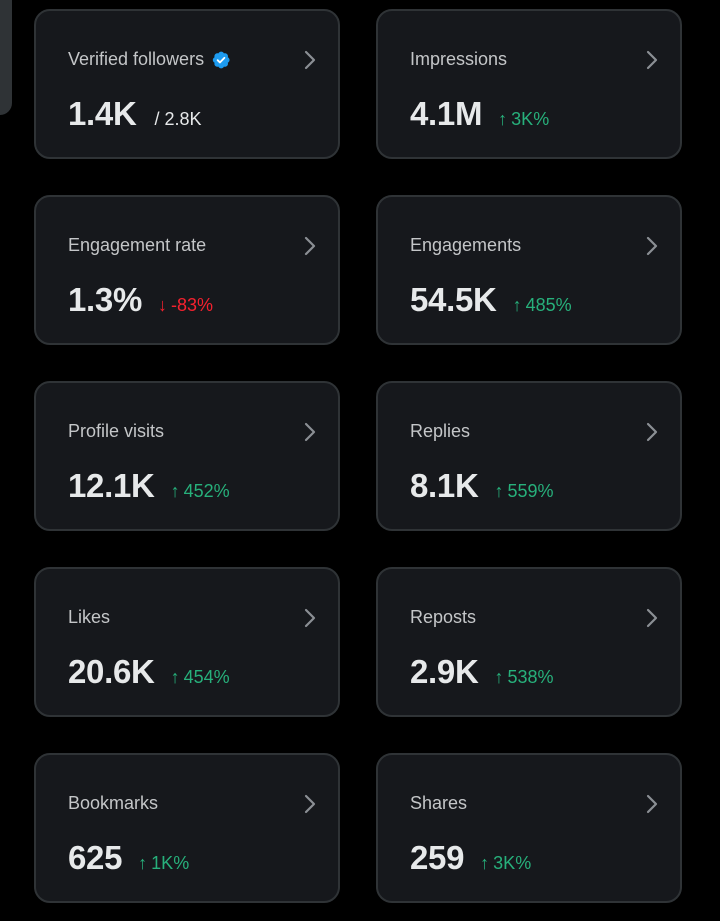 Image resolution: width=720 pixels, height=921 pixels. What do you see at coordinates (111, 485) in the screenshot?
I see `card-value: 12.1K` at bounding box center [111, 485].